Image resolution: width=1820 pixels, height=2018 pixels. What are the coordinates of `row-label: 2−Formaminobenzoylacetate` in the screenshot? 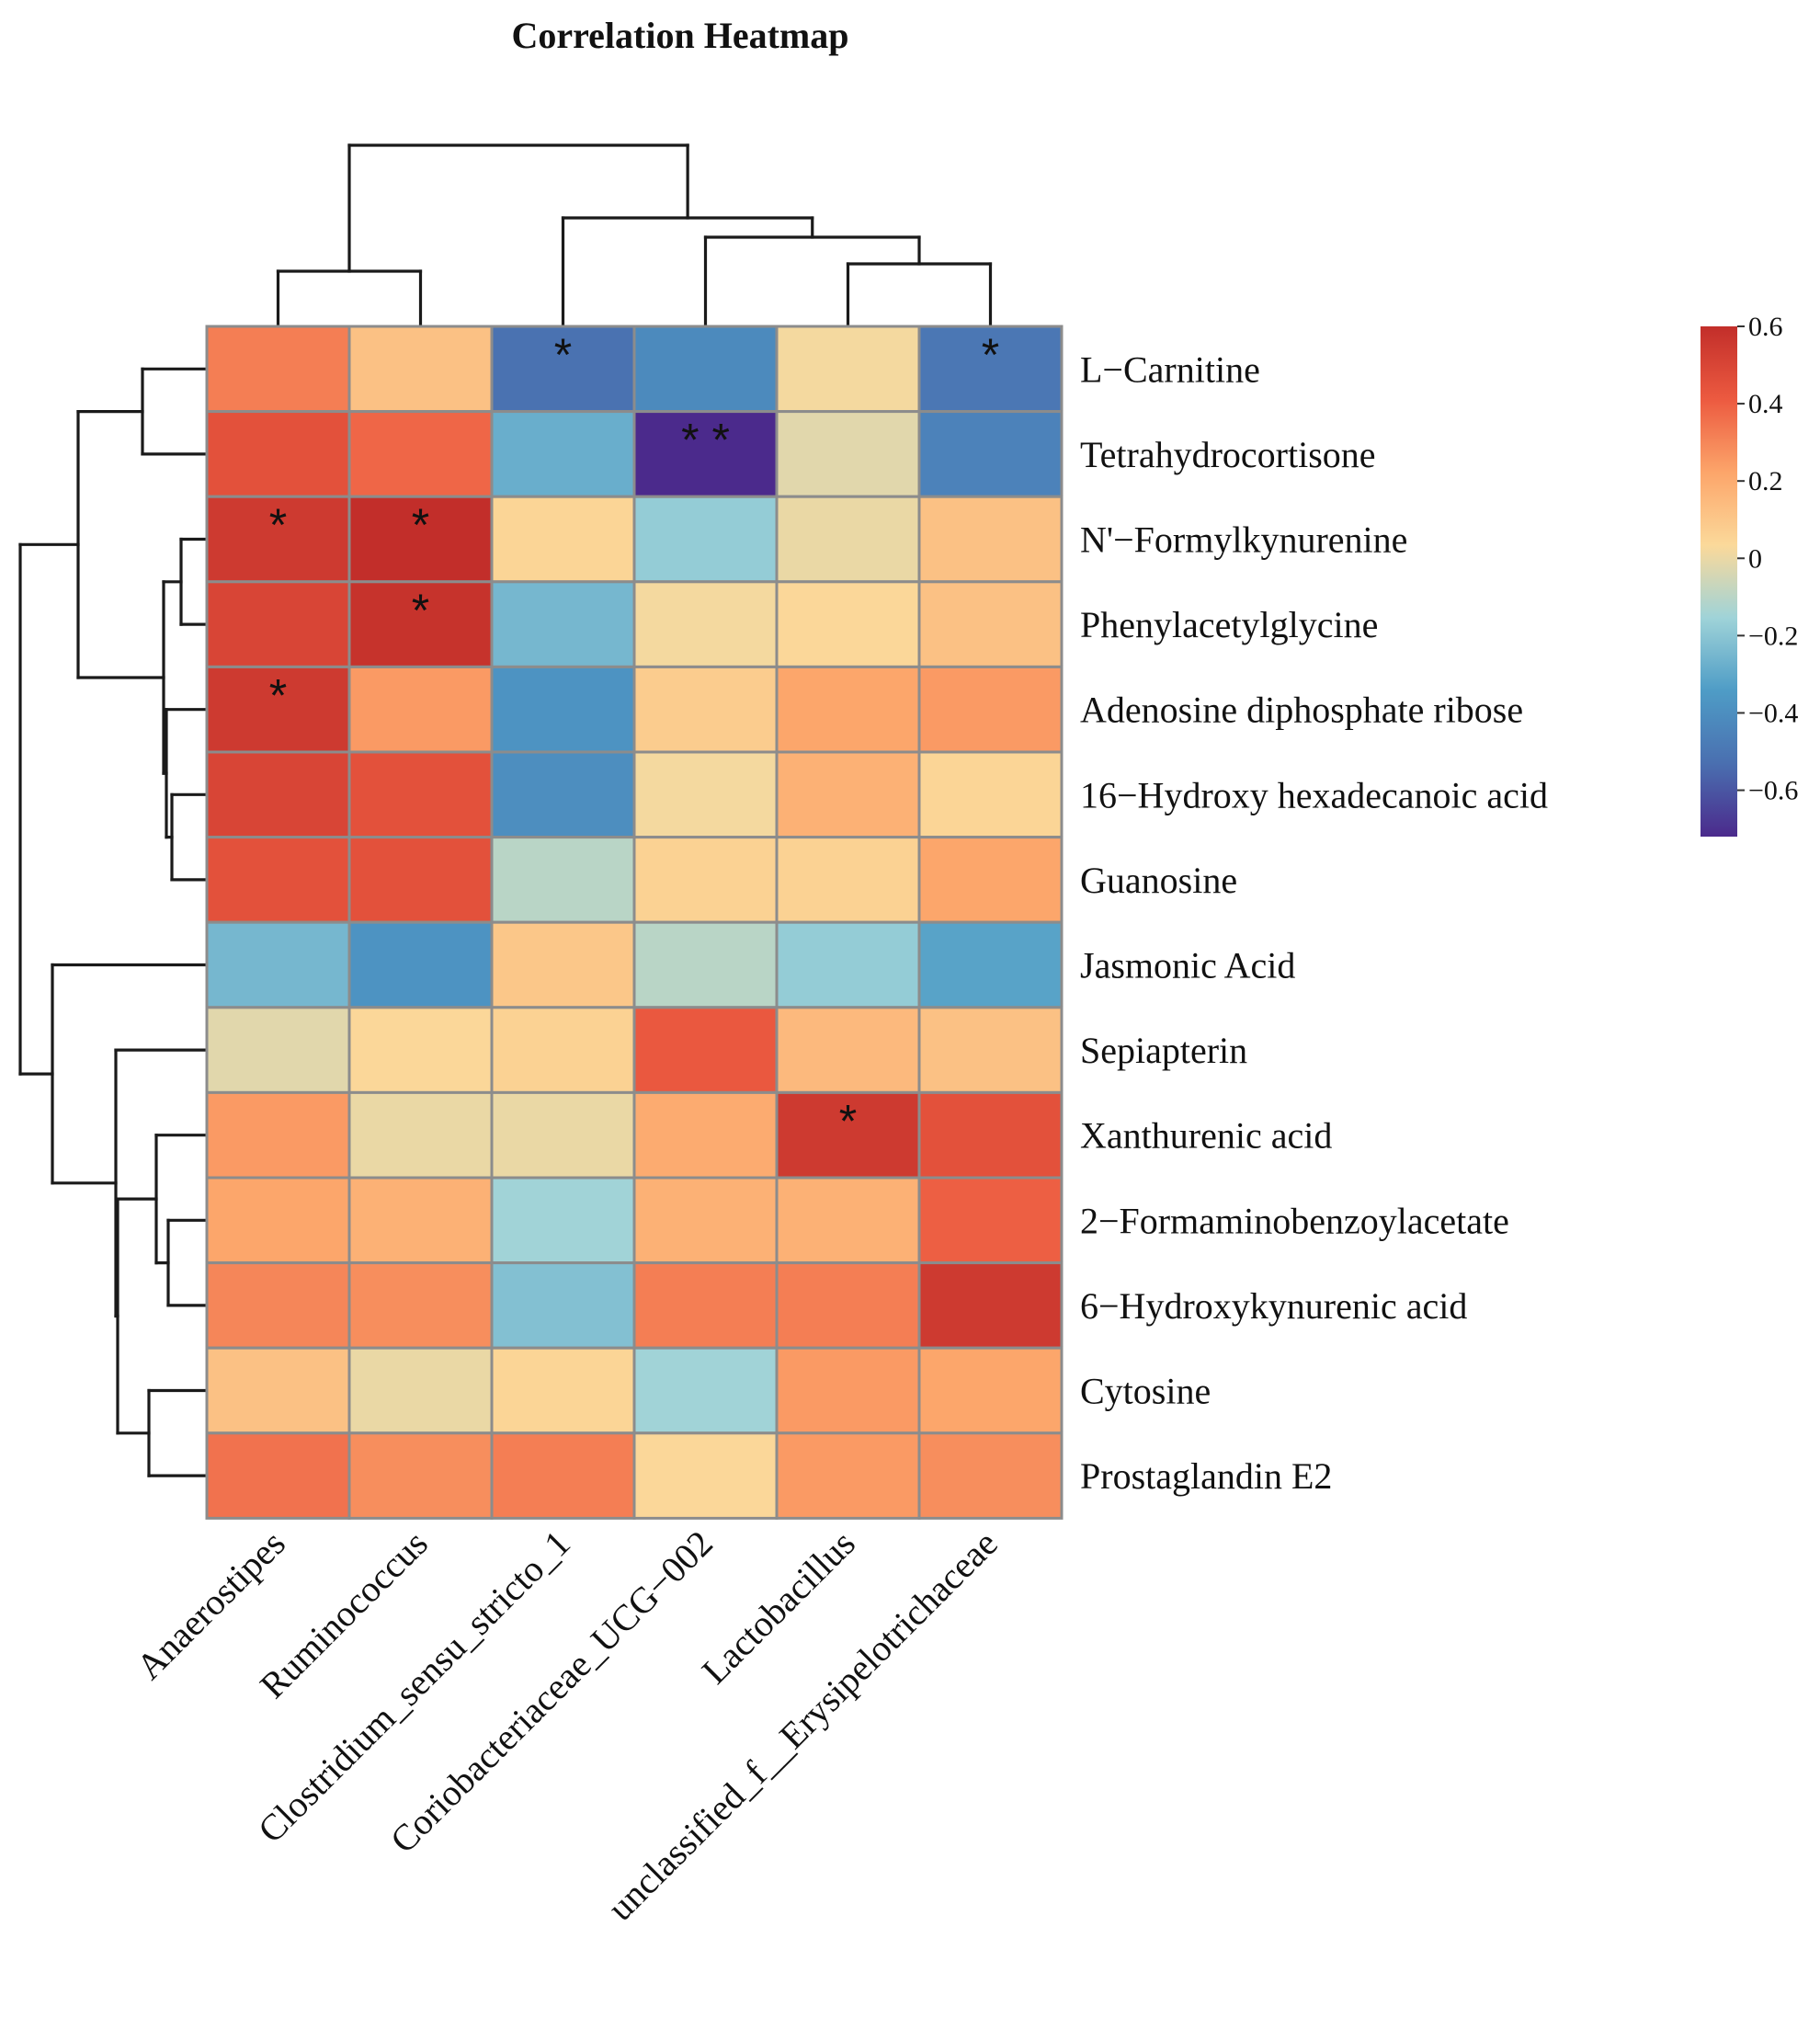 It's located at (1294, 1220).